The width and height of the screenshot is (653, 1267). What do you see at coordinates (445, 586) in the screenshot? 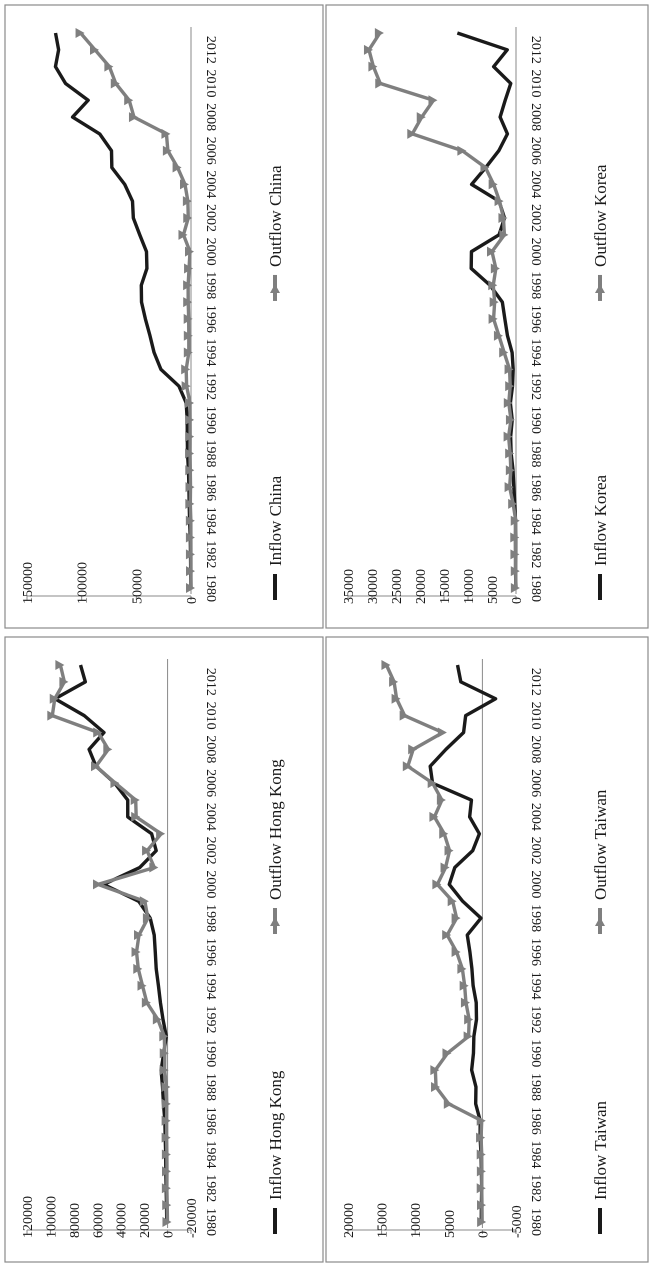
I see `y-tick-label: 15000` at bounding box center [445, 586].